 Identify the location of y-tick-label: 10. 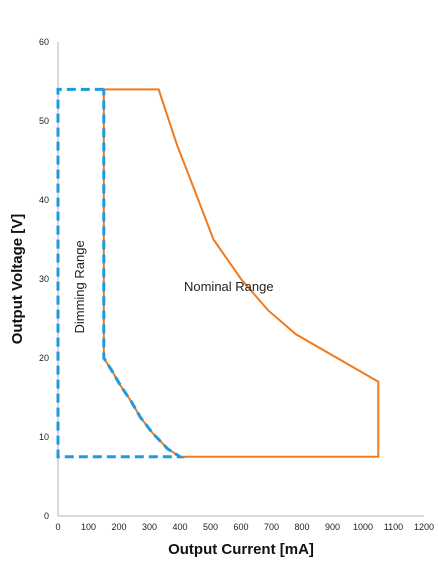
(44, 437).